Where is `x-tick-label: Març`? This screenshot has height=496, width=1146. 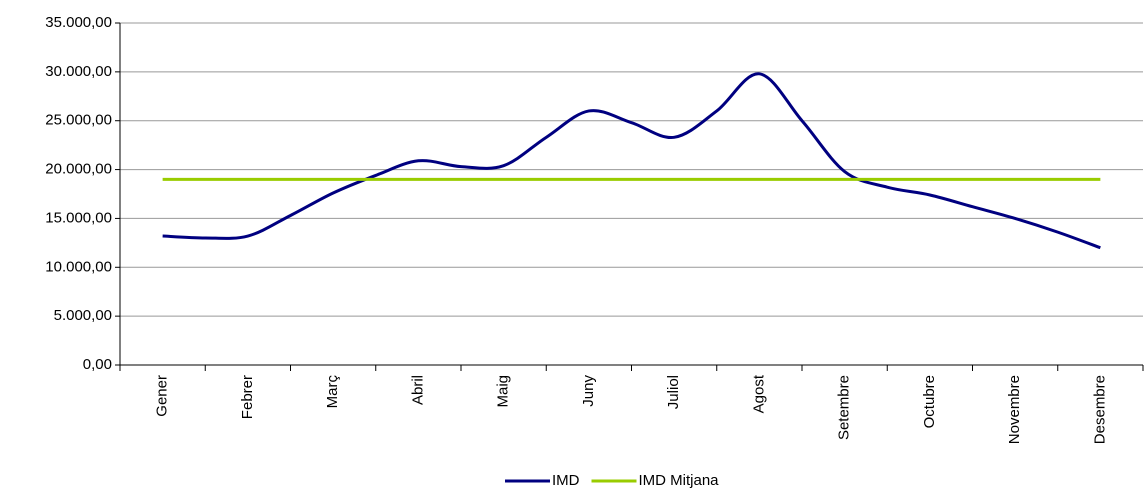 x-tick-label: Març is located at coordinates (332, 392).